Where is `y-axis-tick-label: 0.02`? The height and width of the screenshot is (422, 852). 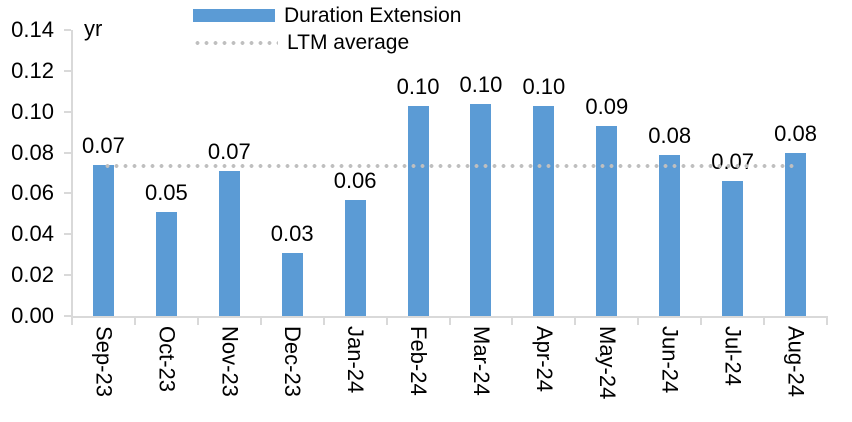 y-axis-tick-label: 0.02 is located at coordinates (32, 275).